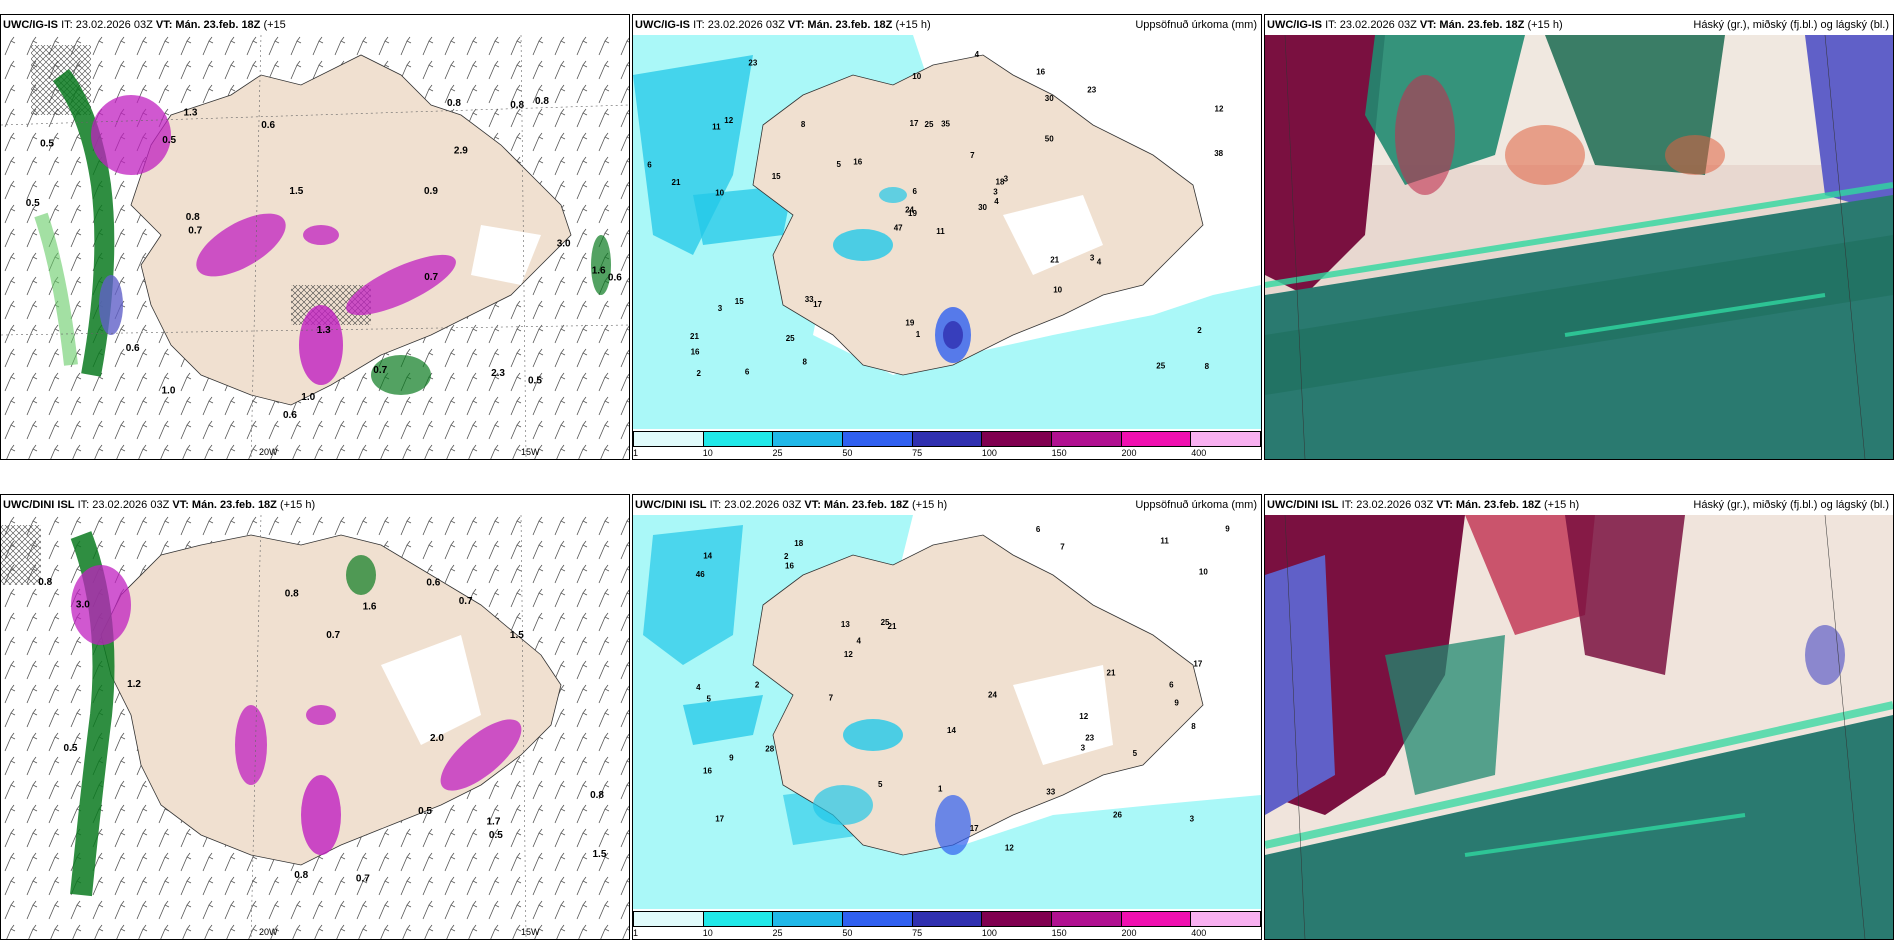 This screenshot has width=1900, height=950. I want to click on colorbar-label: 150, so click(1059, 453).